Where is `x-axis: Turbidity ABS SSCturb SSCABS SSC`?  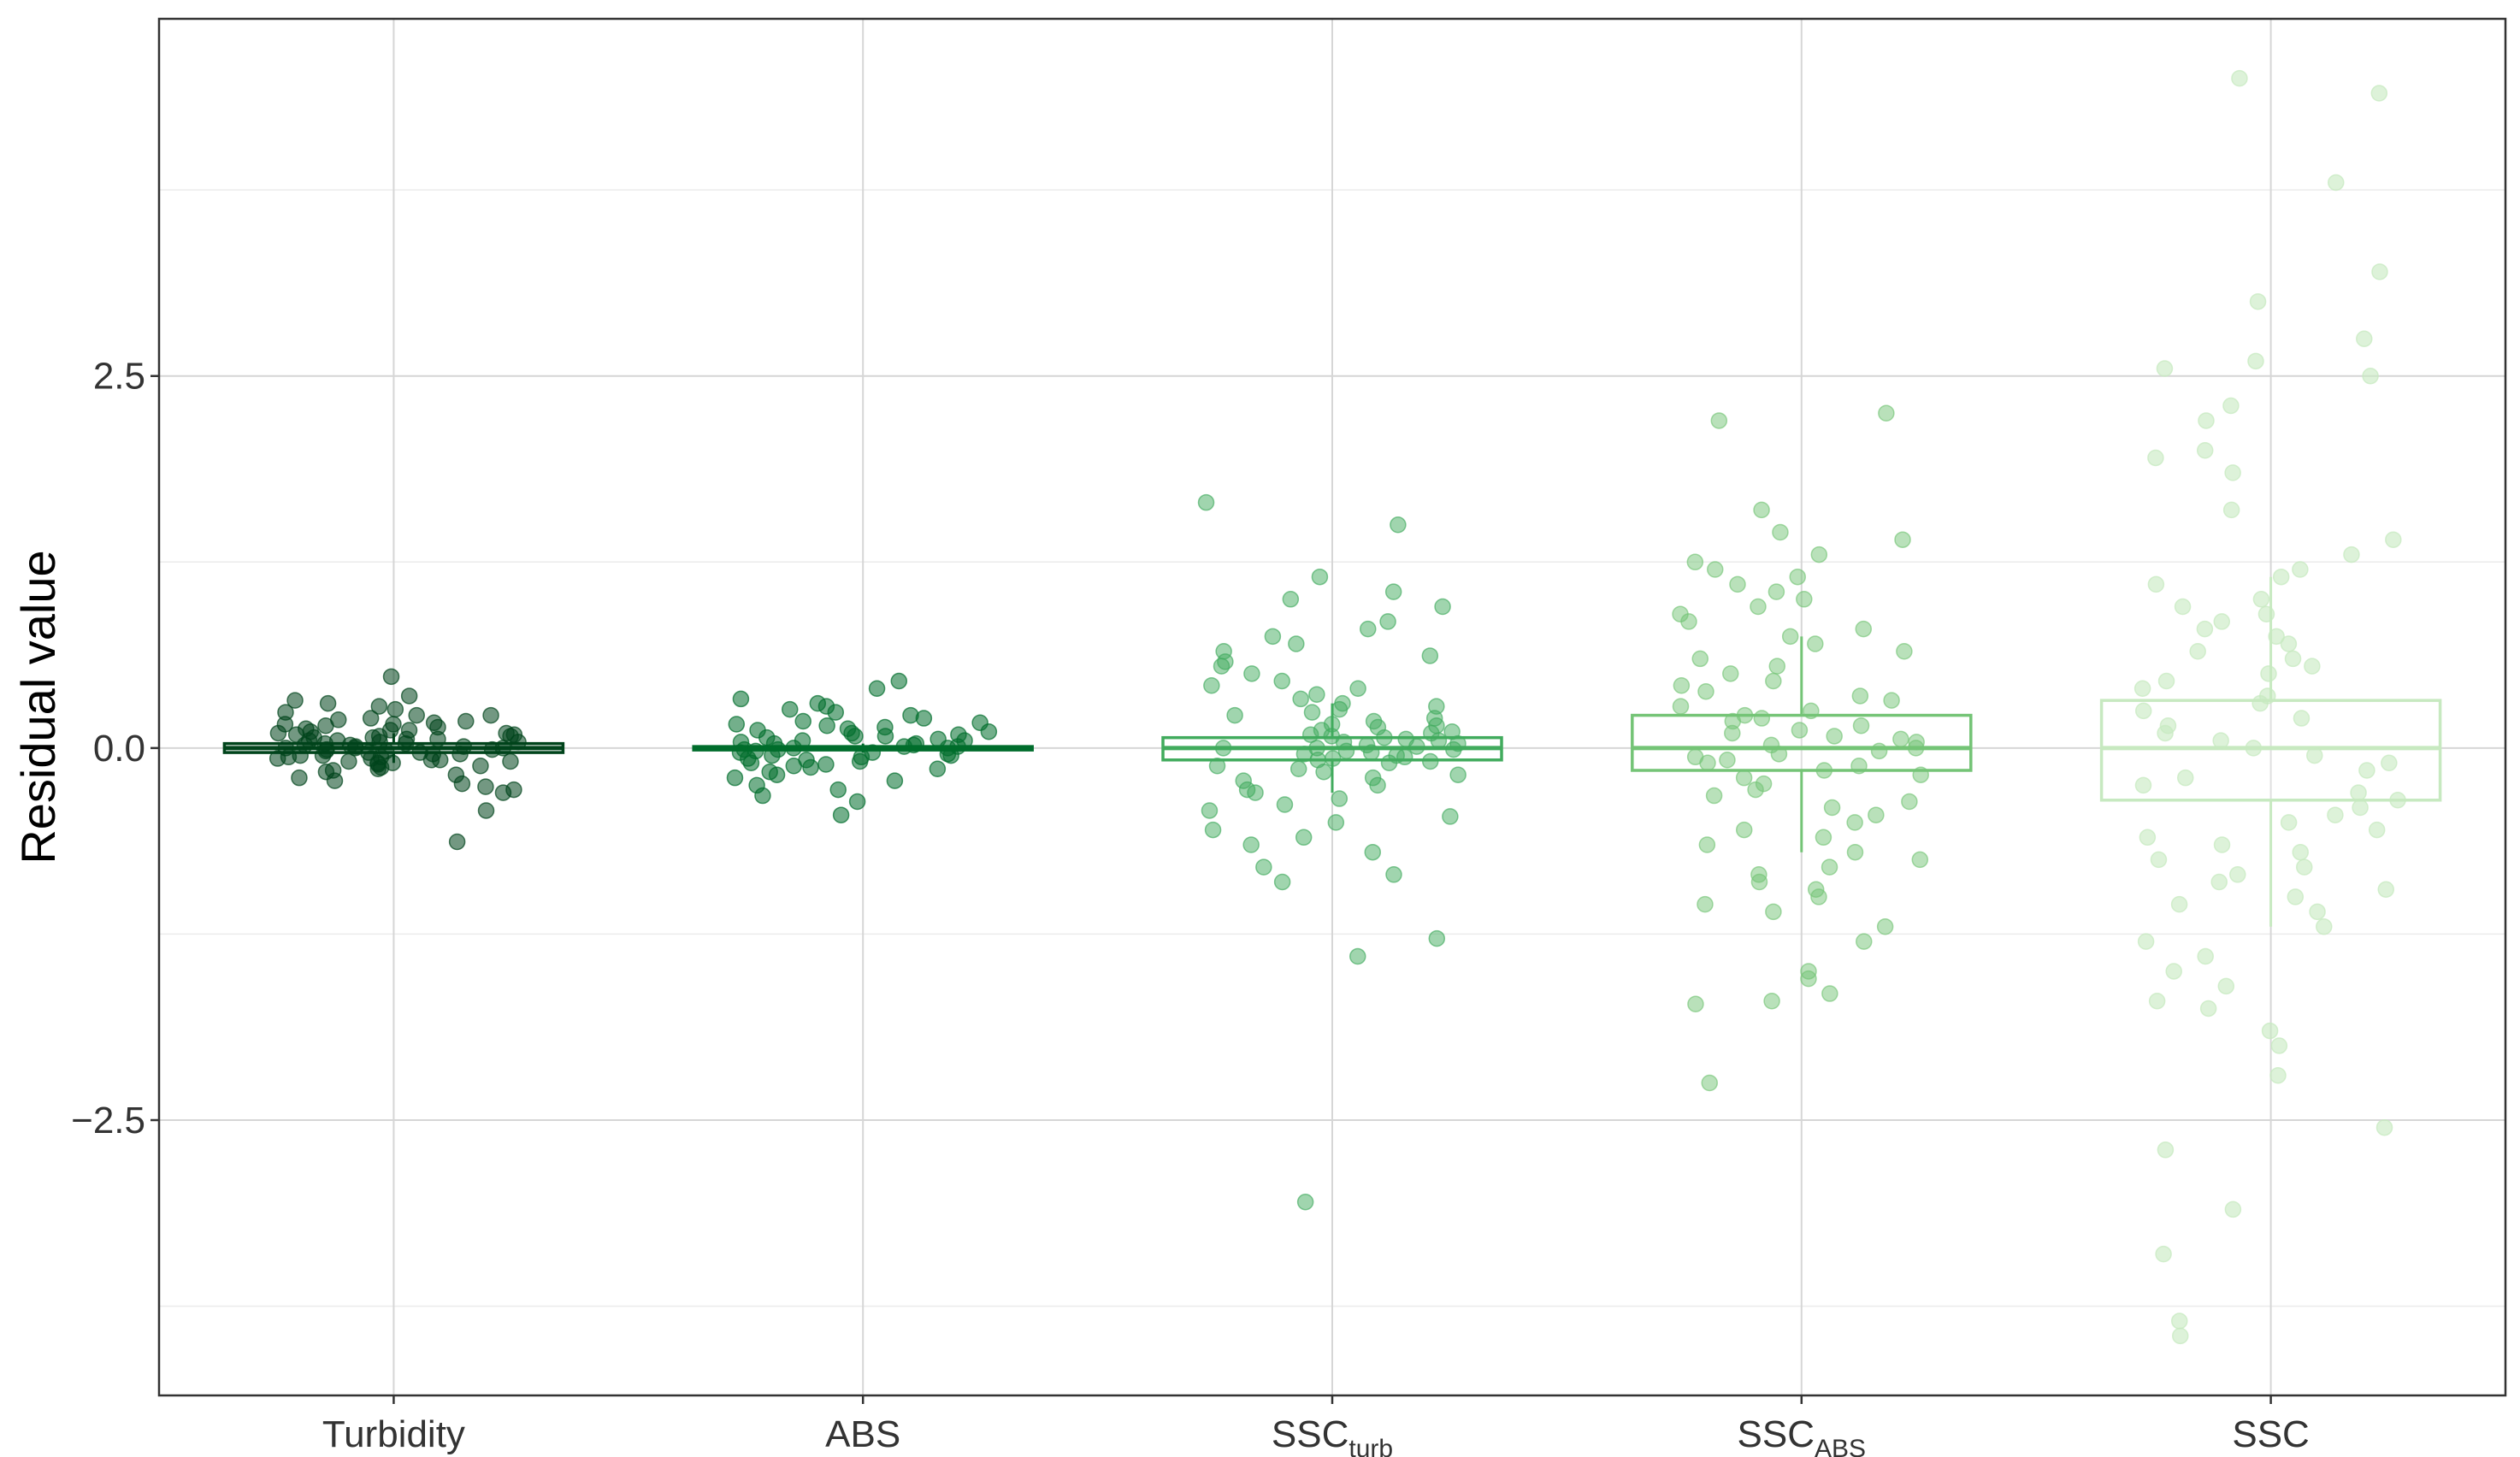 x-axis: Turbidity ABS SSCturb SSCABS SSC is located at coordinates (1316, 1426).